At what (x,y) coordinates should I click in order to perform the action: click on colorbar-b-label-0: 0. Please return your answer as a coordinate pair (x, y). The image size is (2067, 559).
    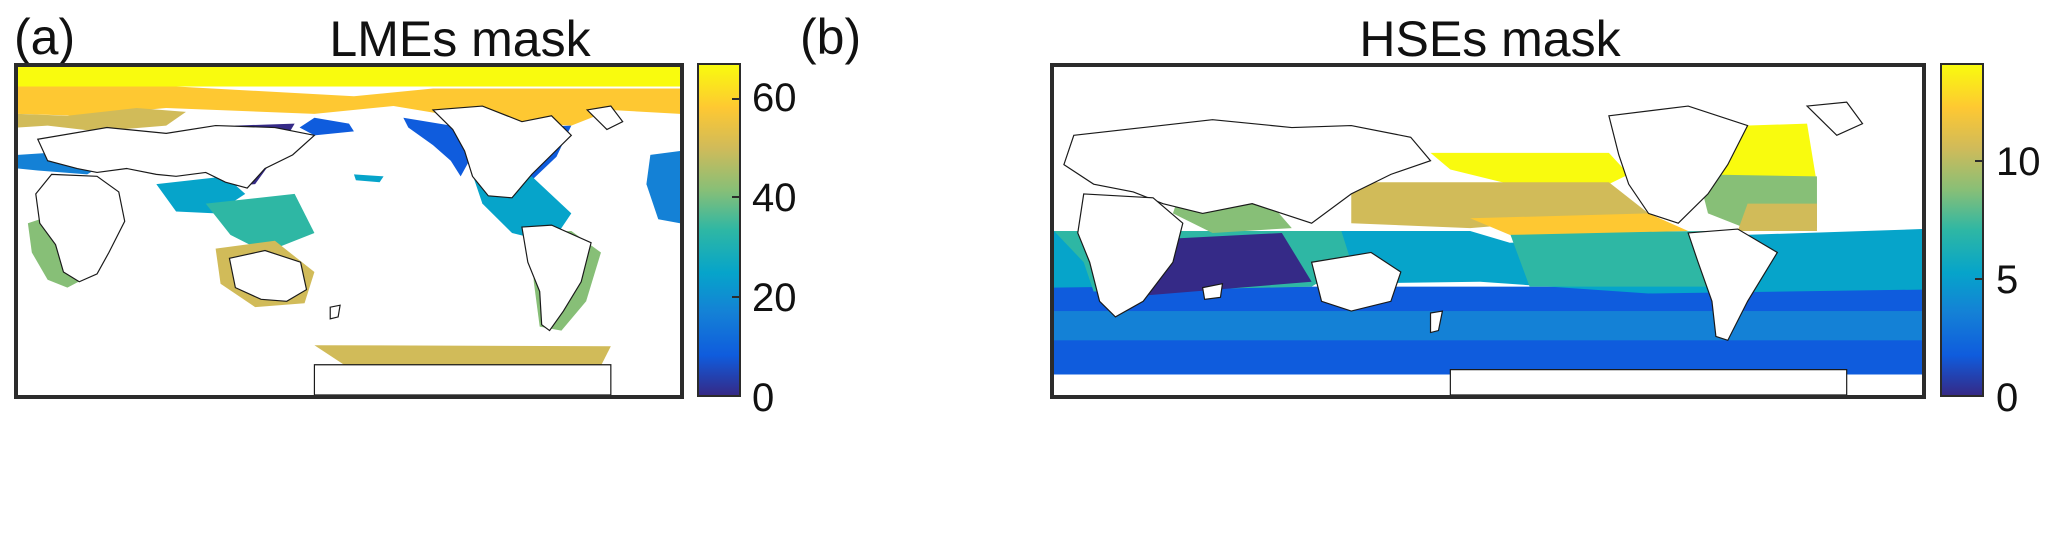
    Looking at the image, I should click on (2007, 398).